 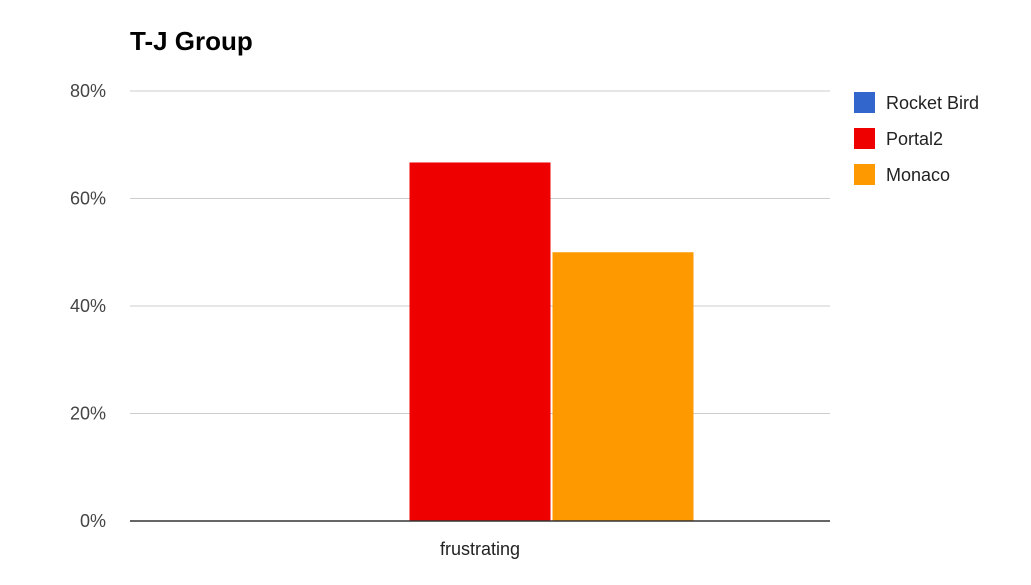 I want to click on y-tick-label: 40%, so click(x=88, y=306).